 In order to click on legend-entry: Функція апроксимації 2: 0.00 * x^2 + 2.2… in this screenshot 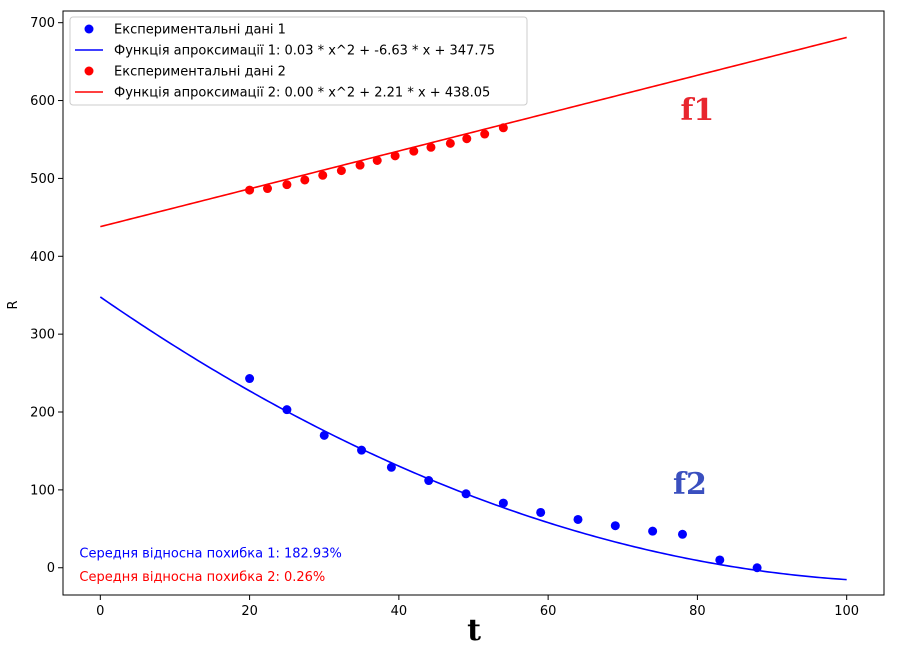, I will do `click(302, 93)`.